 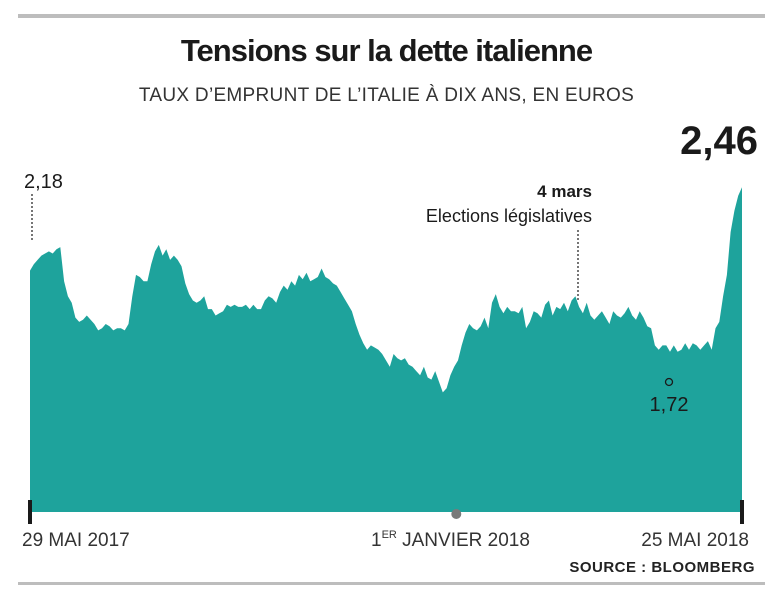 What do you see at coordinates (386, 510) in the screenshot?
I see `chart-baseline` at bounding box center [386, 510].